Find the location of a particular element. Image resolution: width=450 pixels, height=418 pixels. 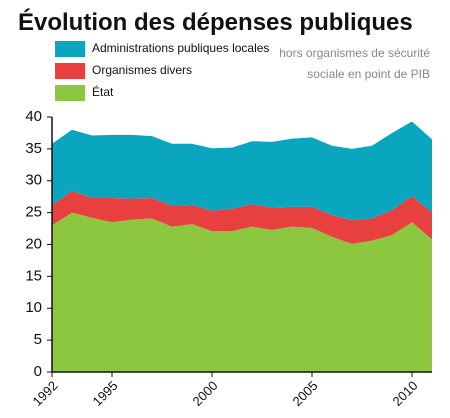

y-tick-label: 30 is located at coordinates (33, 180).